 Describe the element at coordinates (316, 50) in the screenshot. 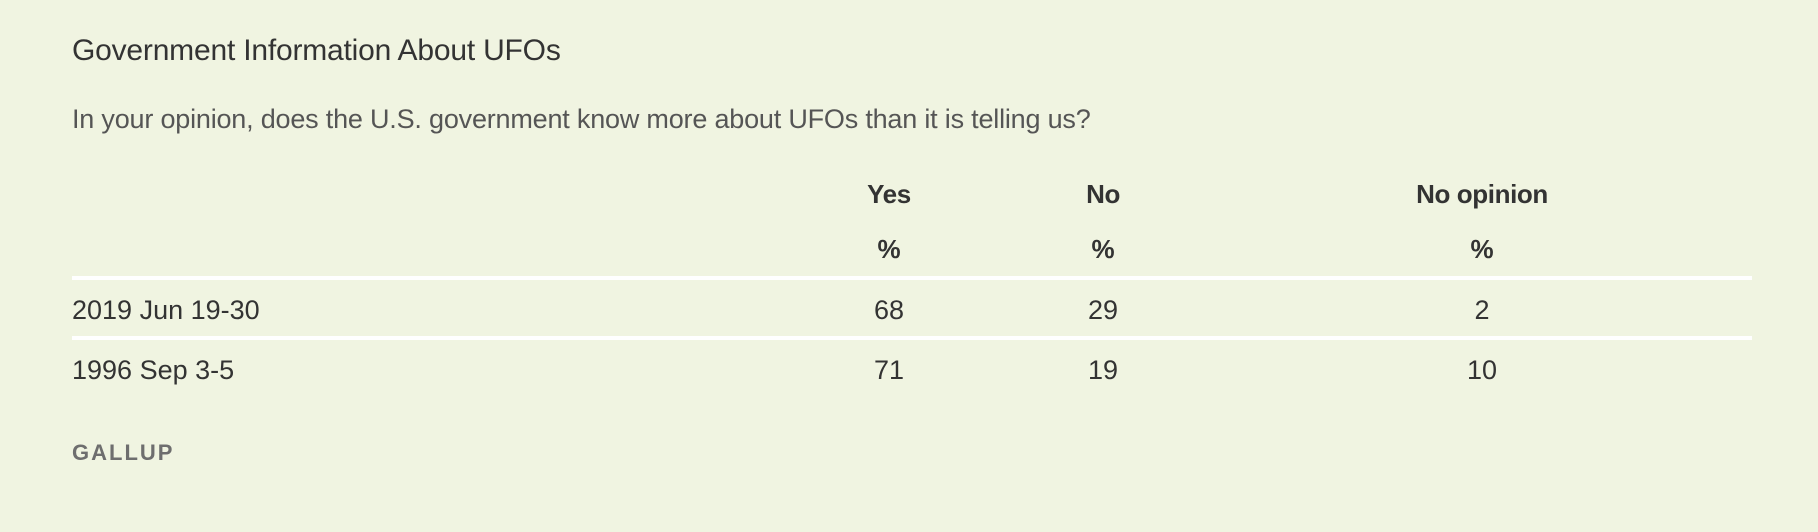

I see `chart-title: Government Information About UFOs` at that location.